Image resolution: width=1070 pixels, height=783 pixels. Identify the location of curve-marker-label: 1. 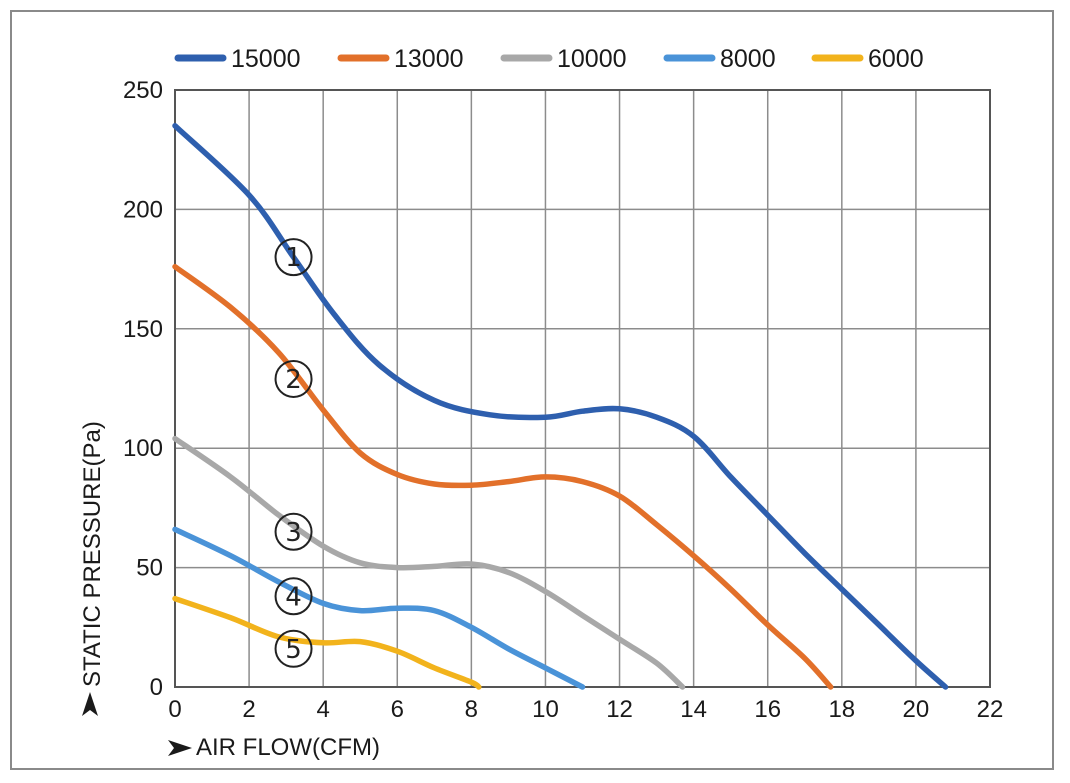
(293, 258).